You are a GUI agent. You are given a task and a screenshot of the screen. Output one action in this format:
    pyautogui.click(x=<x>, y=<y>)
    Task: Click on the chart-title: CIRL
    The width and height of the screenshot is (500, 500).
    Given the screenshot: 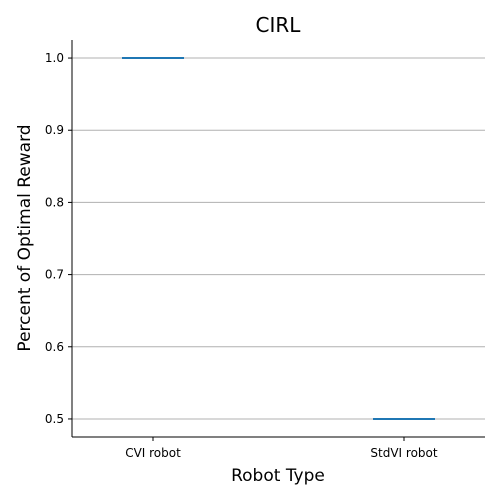 What is the action you would take?
    pyautogui.click(x=279, y=25)
    